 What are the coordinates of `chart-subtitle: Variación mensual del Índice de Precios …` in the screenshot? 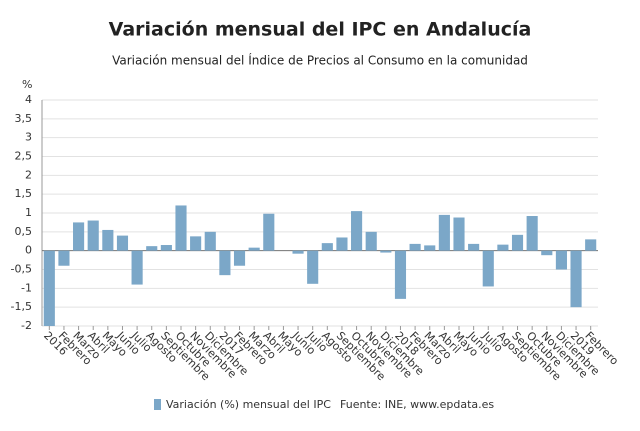 It's located at (320, 60).